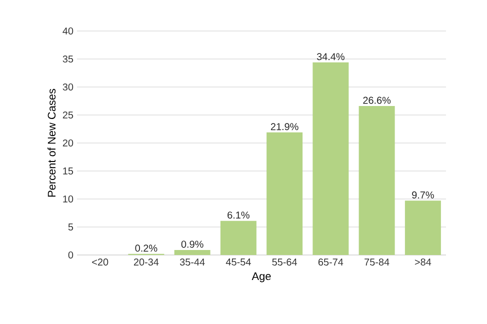 The height and width of the screenshot is (324, 487). Describe the element at coordinates (71, 255) in the screenshot. I see `y-tick-label: 0` at that location.